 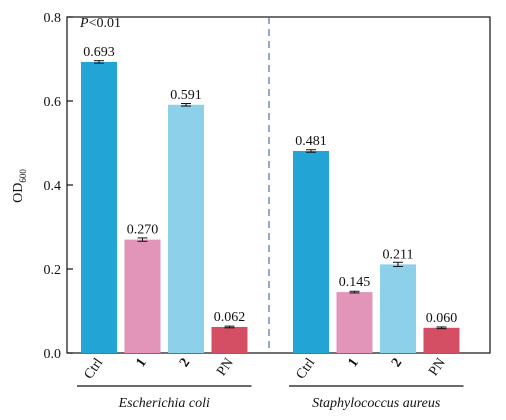 What do you see at coordinates (355, 282) in the screenshot?
I see `data-label: 0.145` at bounding box center [355, 282].